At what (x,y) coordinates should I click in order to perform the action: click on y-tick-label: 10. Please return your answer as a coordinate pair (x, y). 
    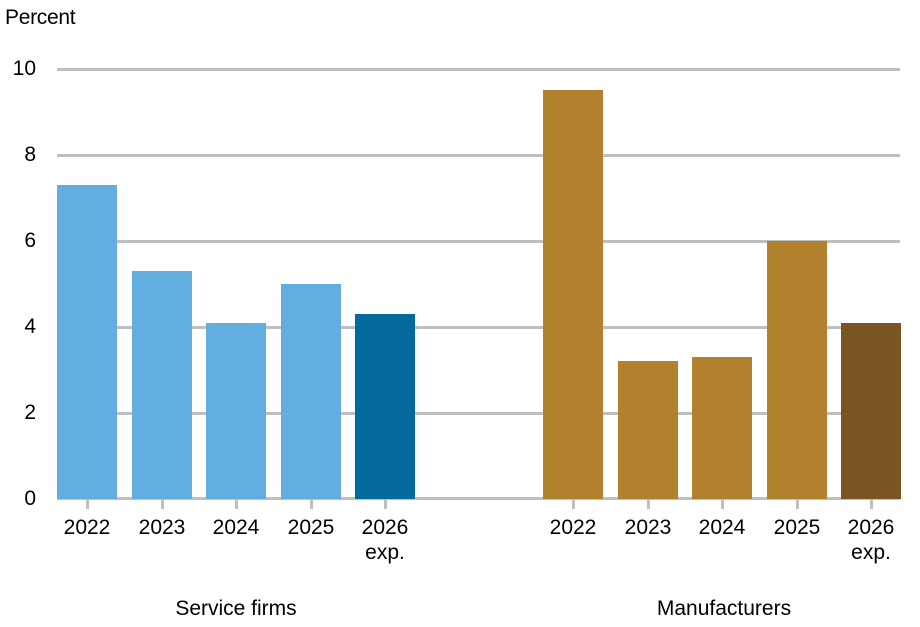
    Looking at the image, I should click on (24, 68).